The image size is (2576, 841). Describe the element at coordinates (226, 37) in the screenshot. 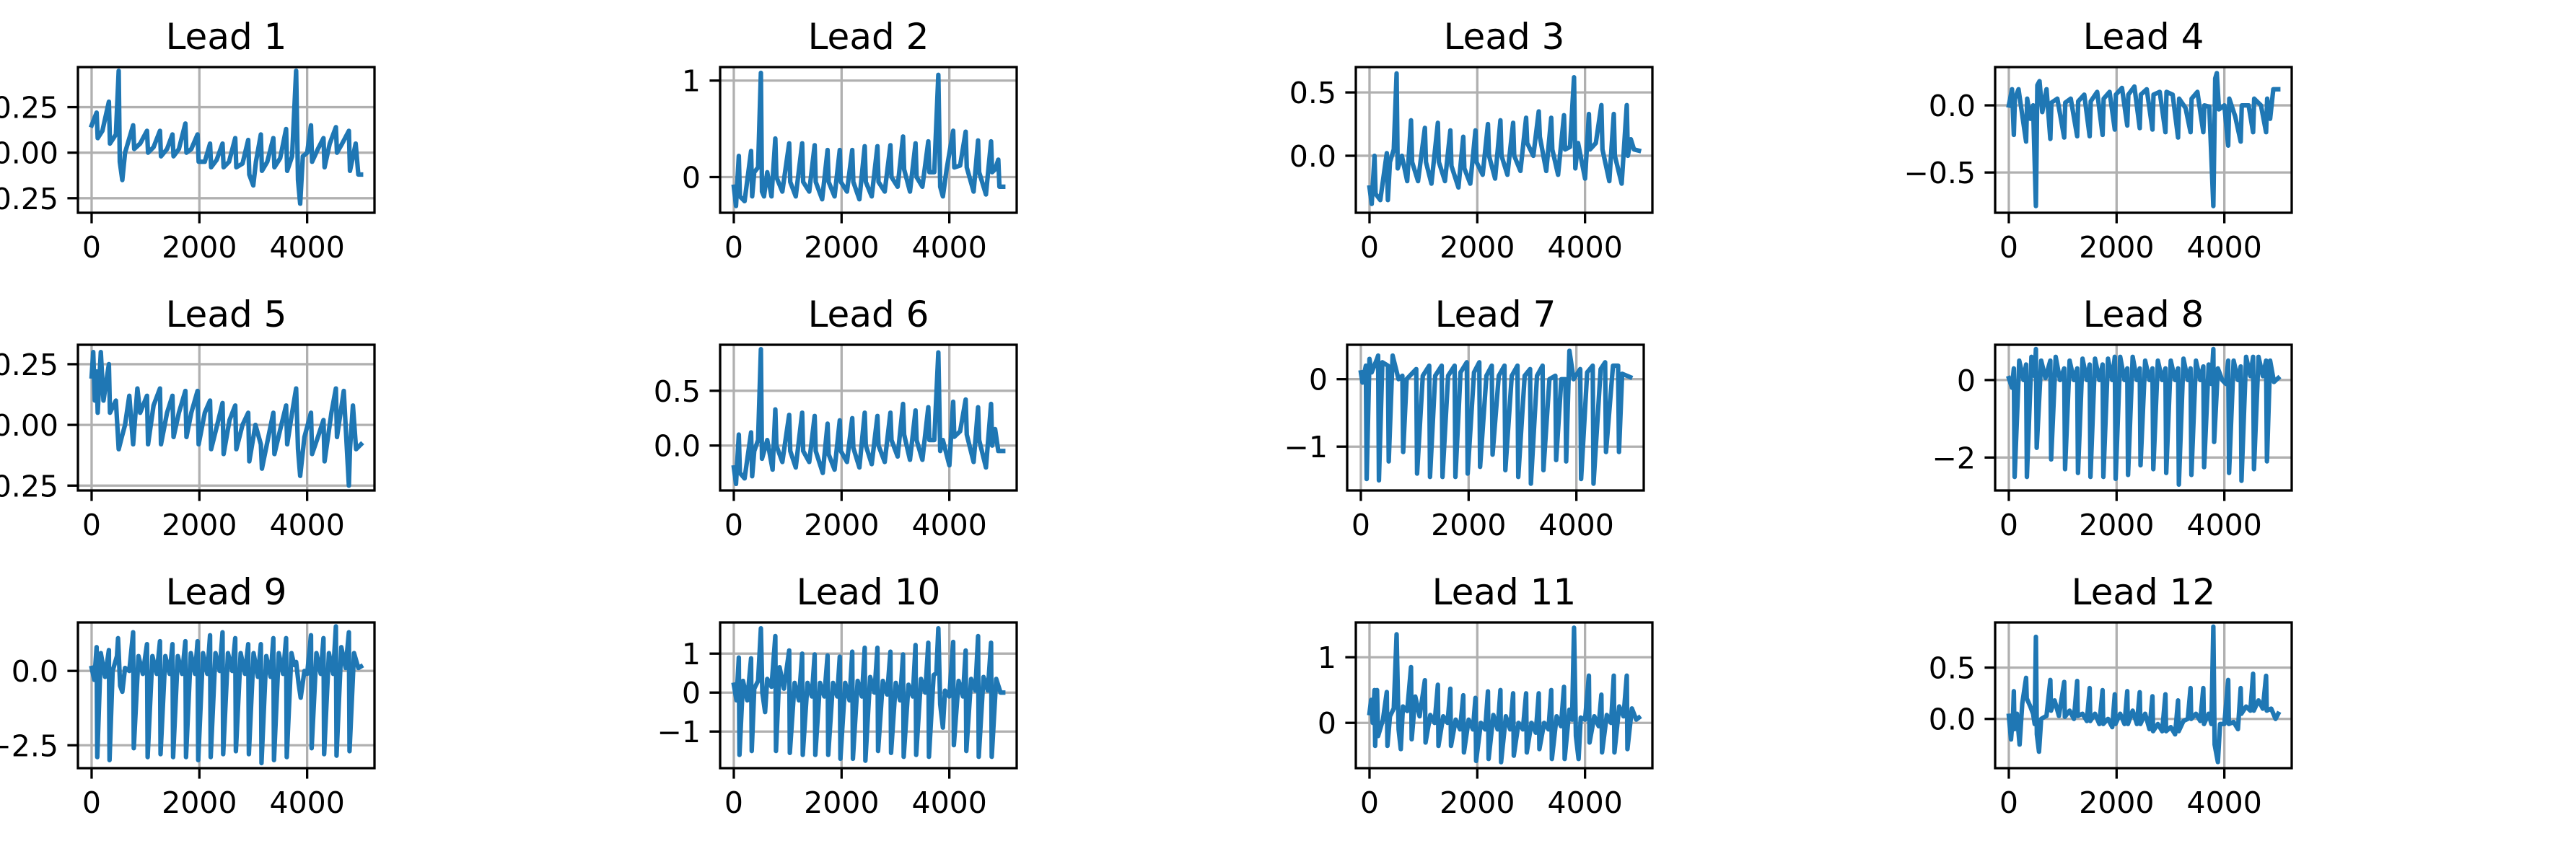

I see `subplot-title: Lead 1` at that location.